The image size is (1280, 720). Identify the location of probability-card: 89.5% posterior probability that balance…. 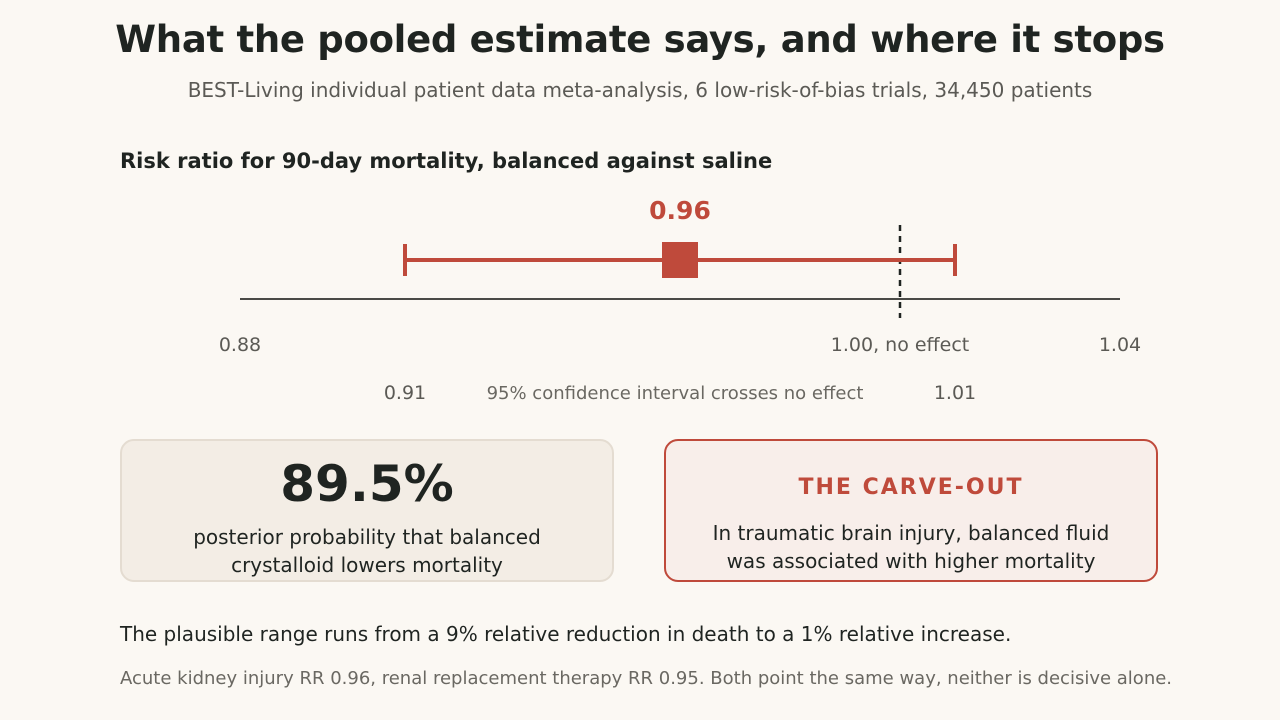
(367, 510).